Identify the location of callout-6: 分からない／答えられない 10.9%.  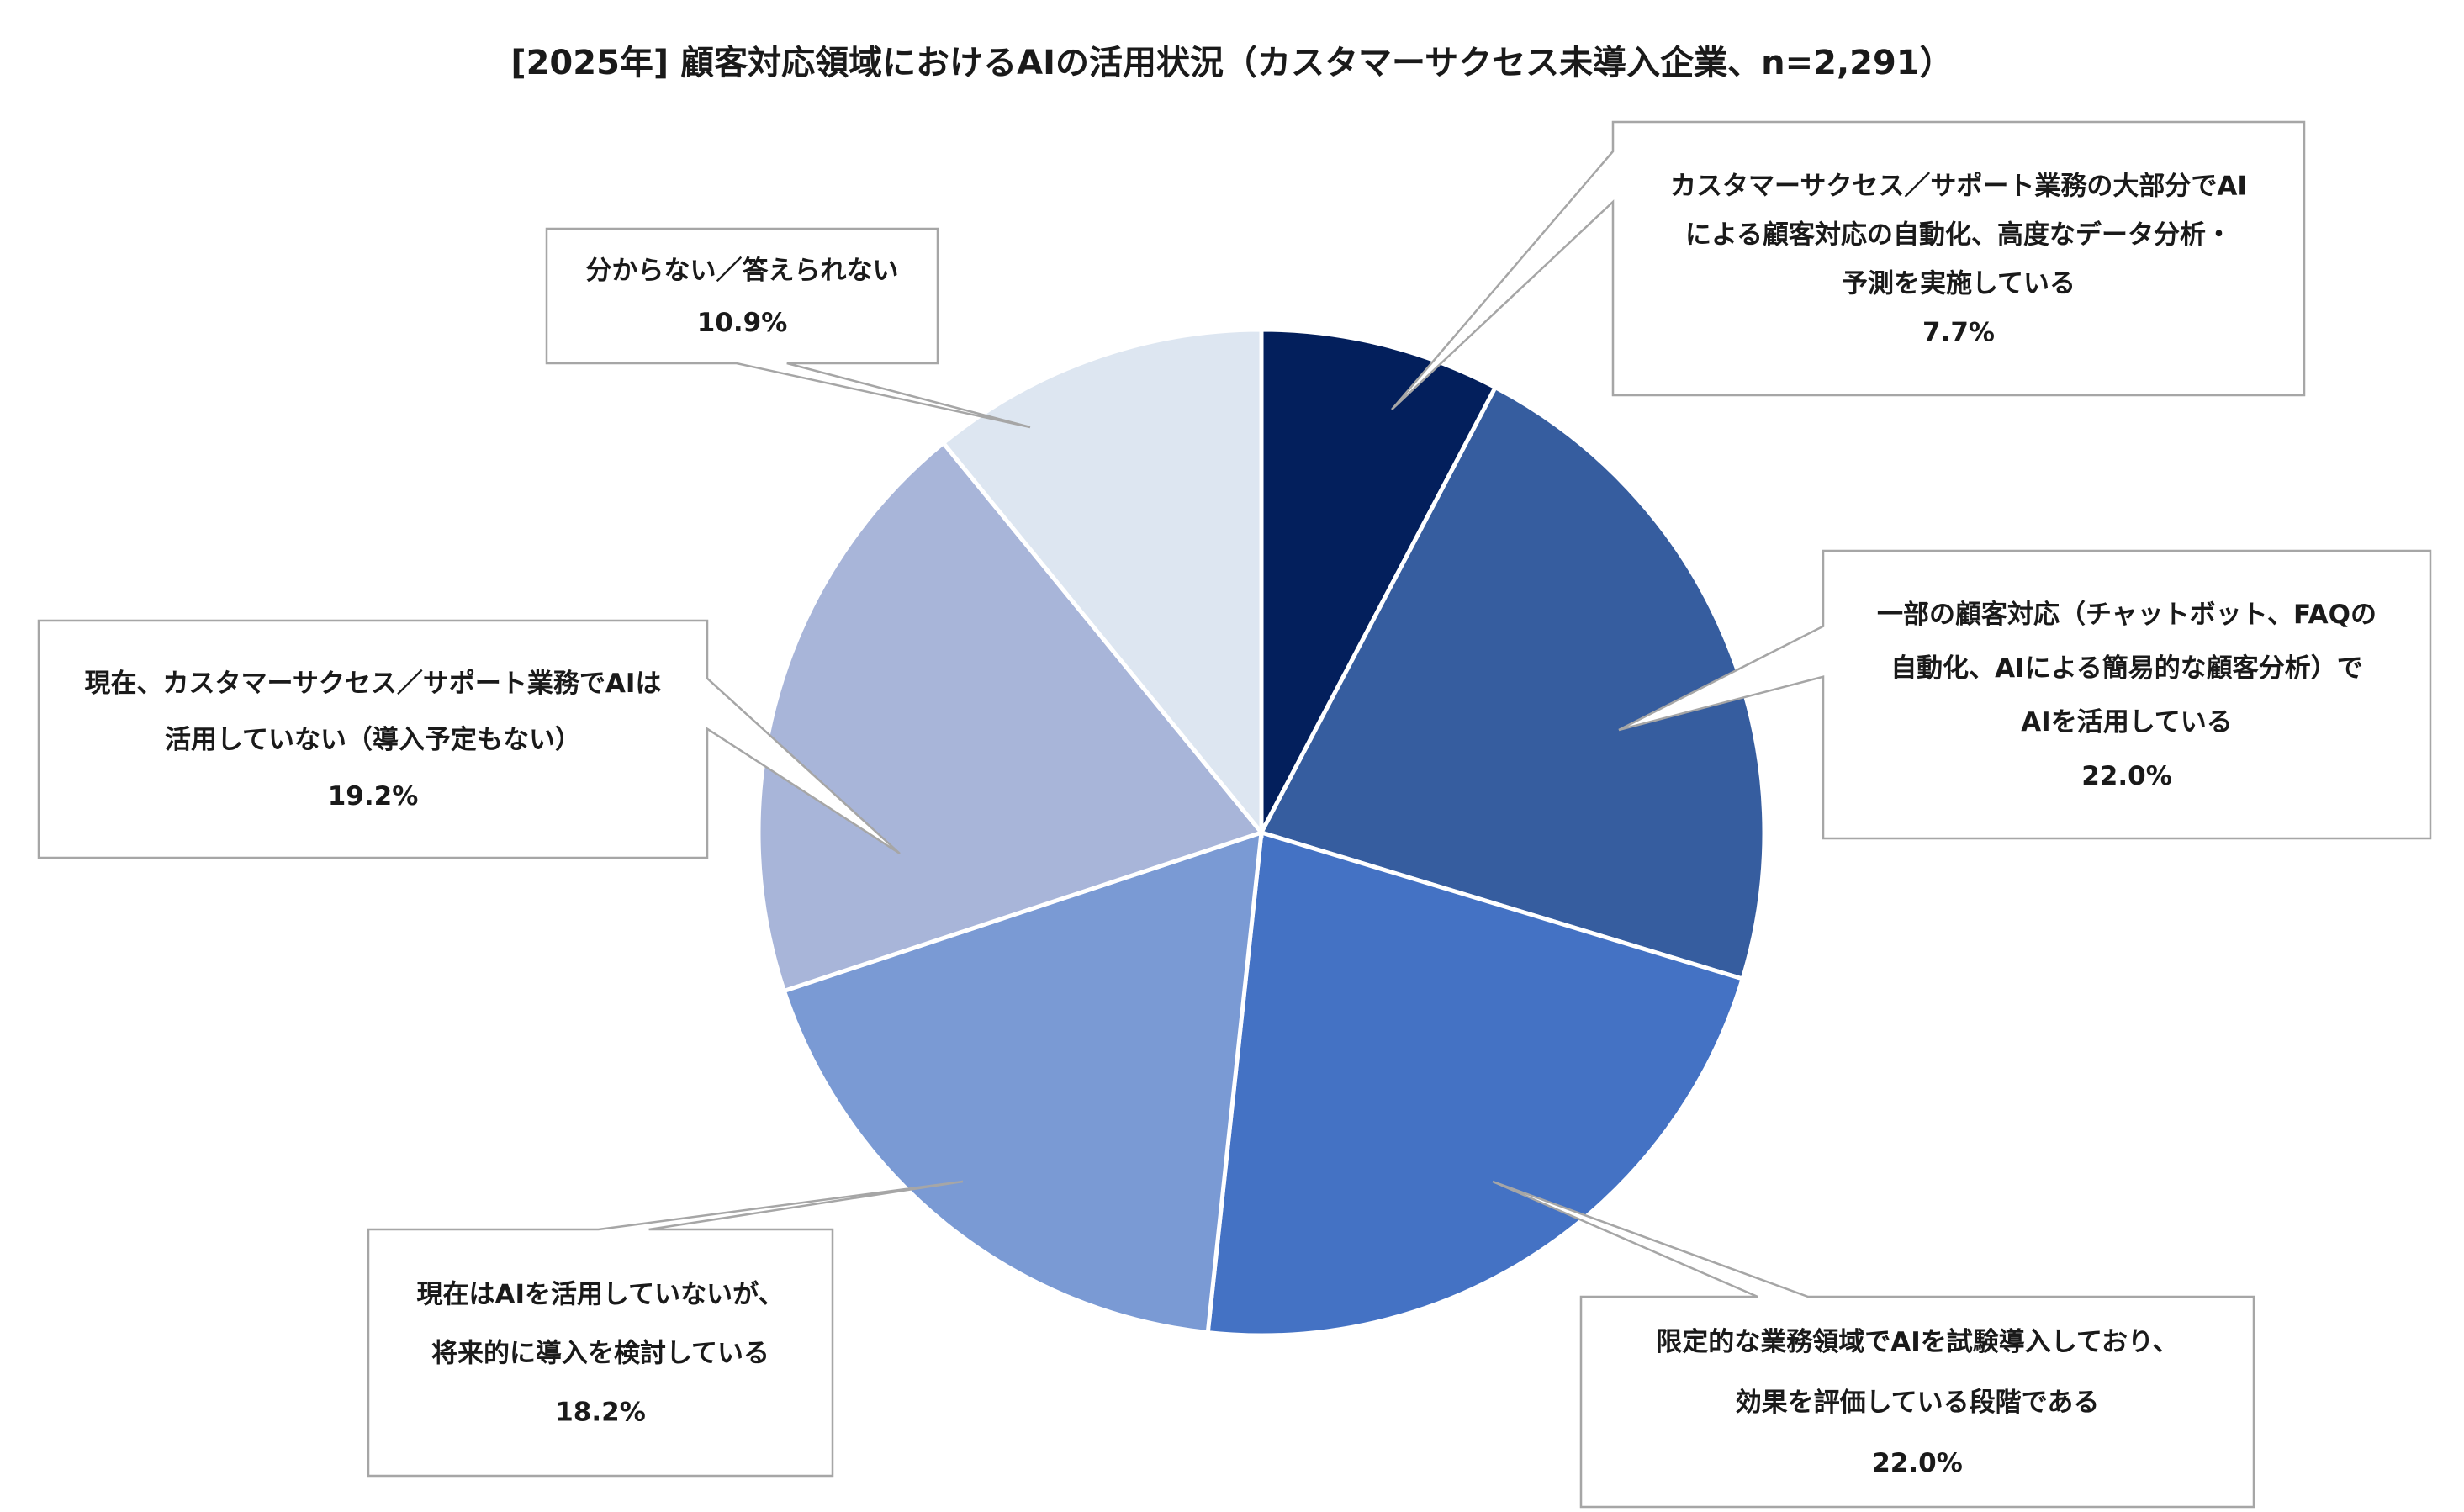
(788, 328).